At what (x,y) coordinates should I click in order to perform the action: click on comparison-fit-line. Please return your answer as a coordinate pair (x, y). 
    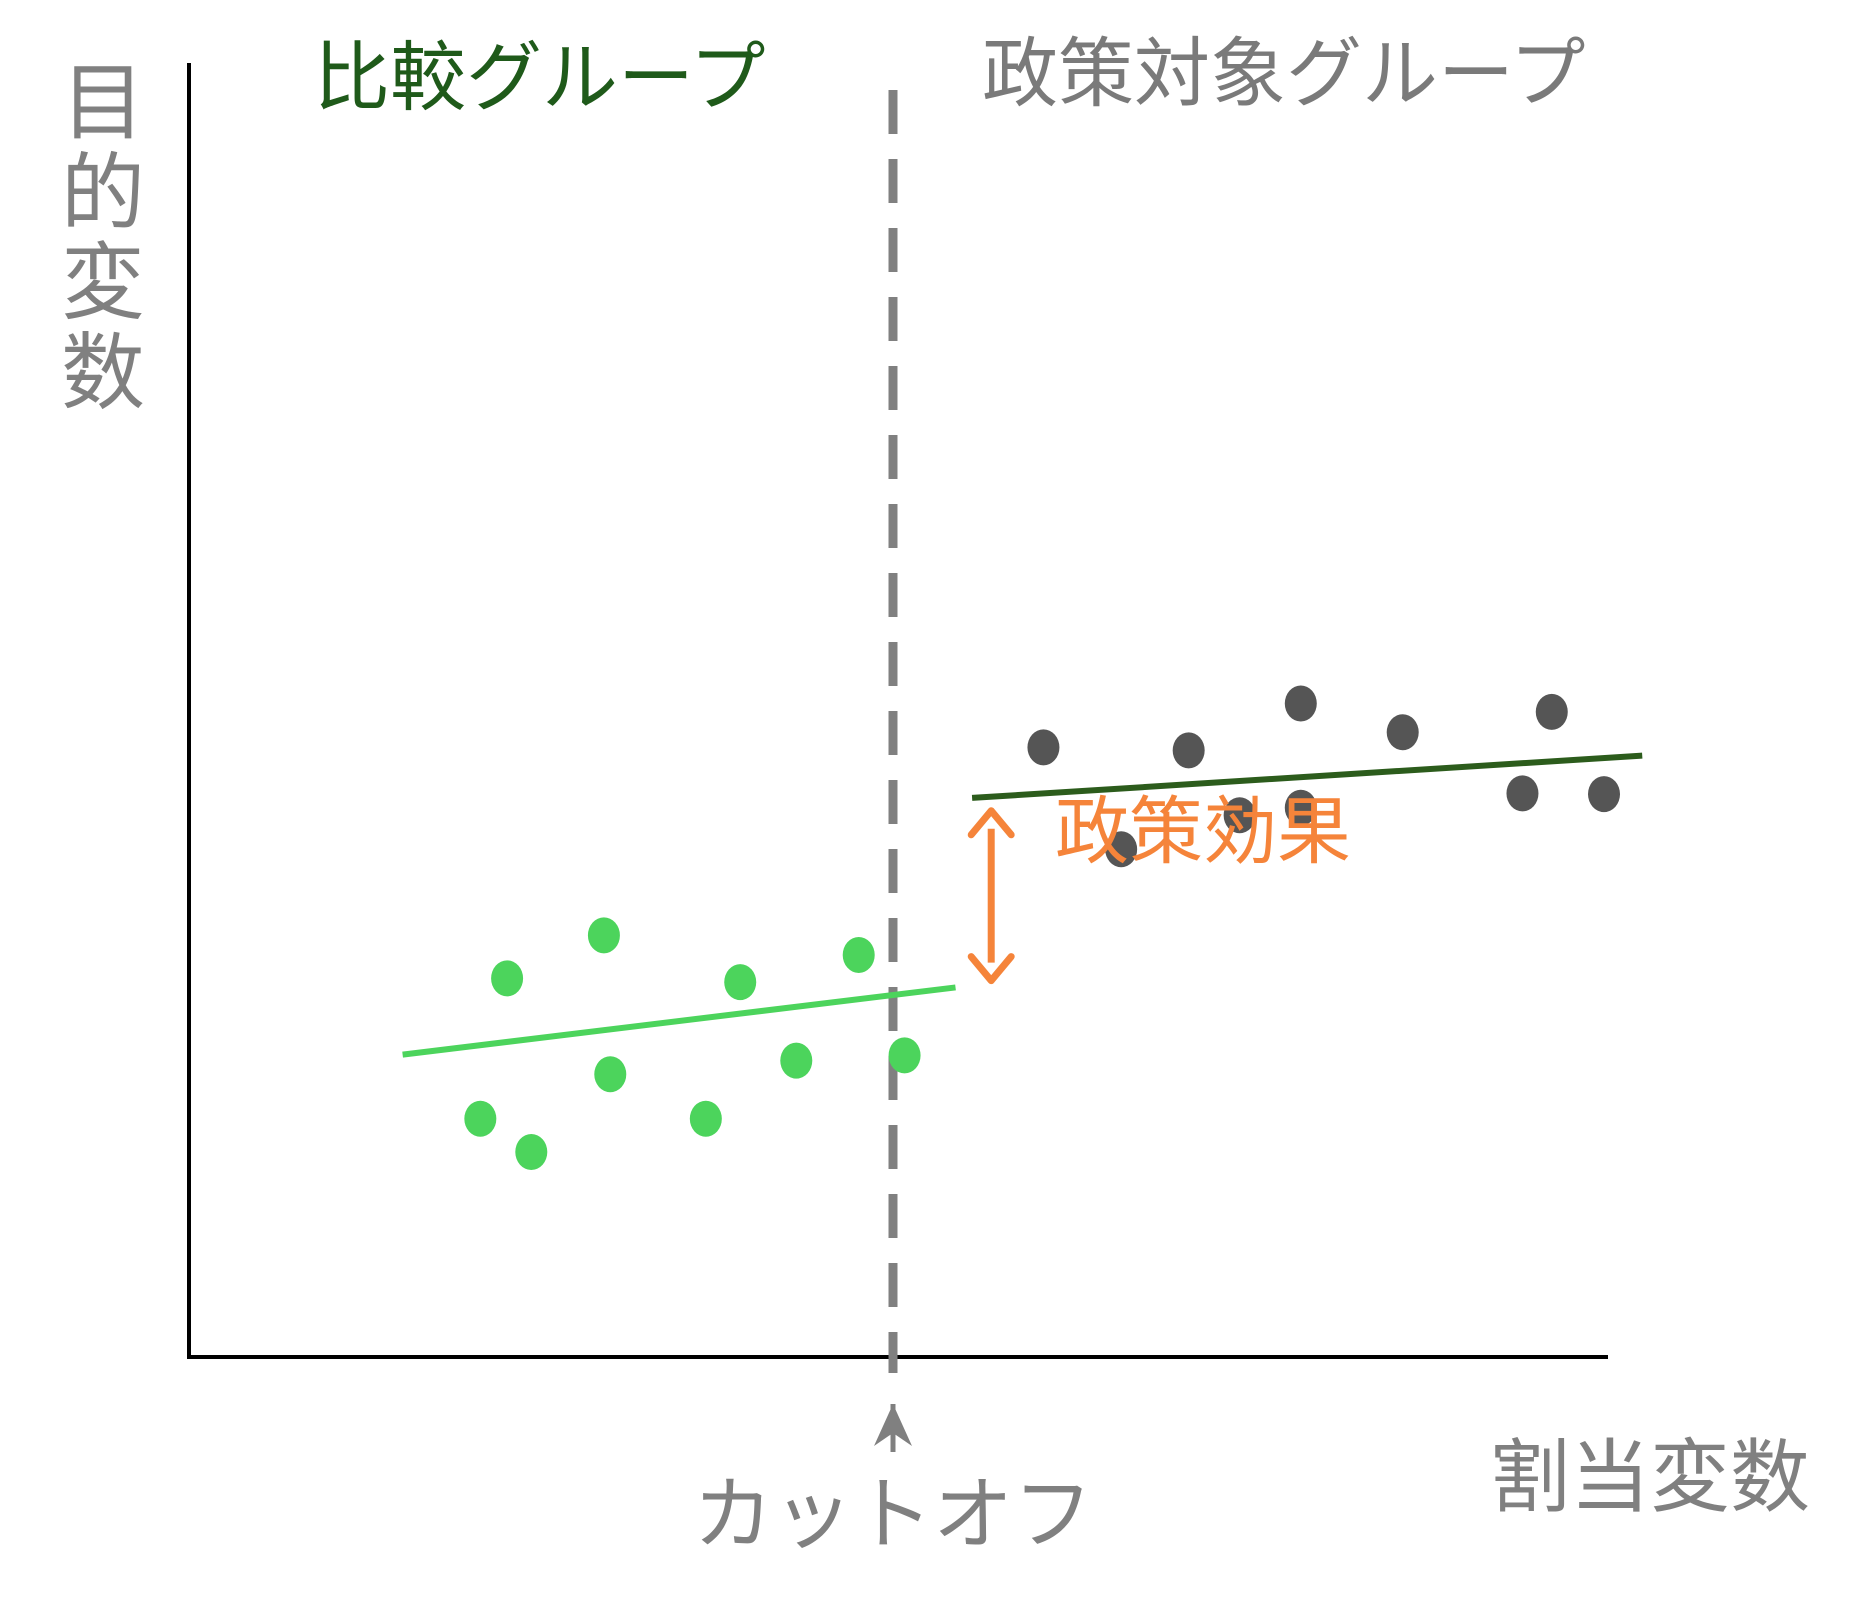
    Looking at the image, I should click on (679, 1021).